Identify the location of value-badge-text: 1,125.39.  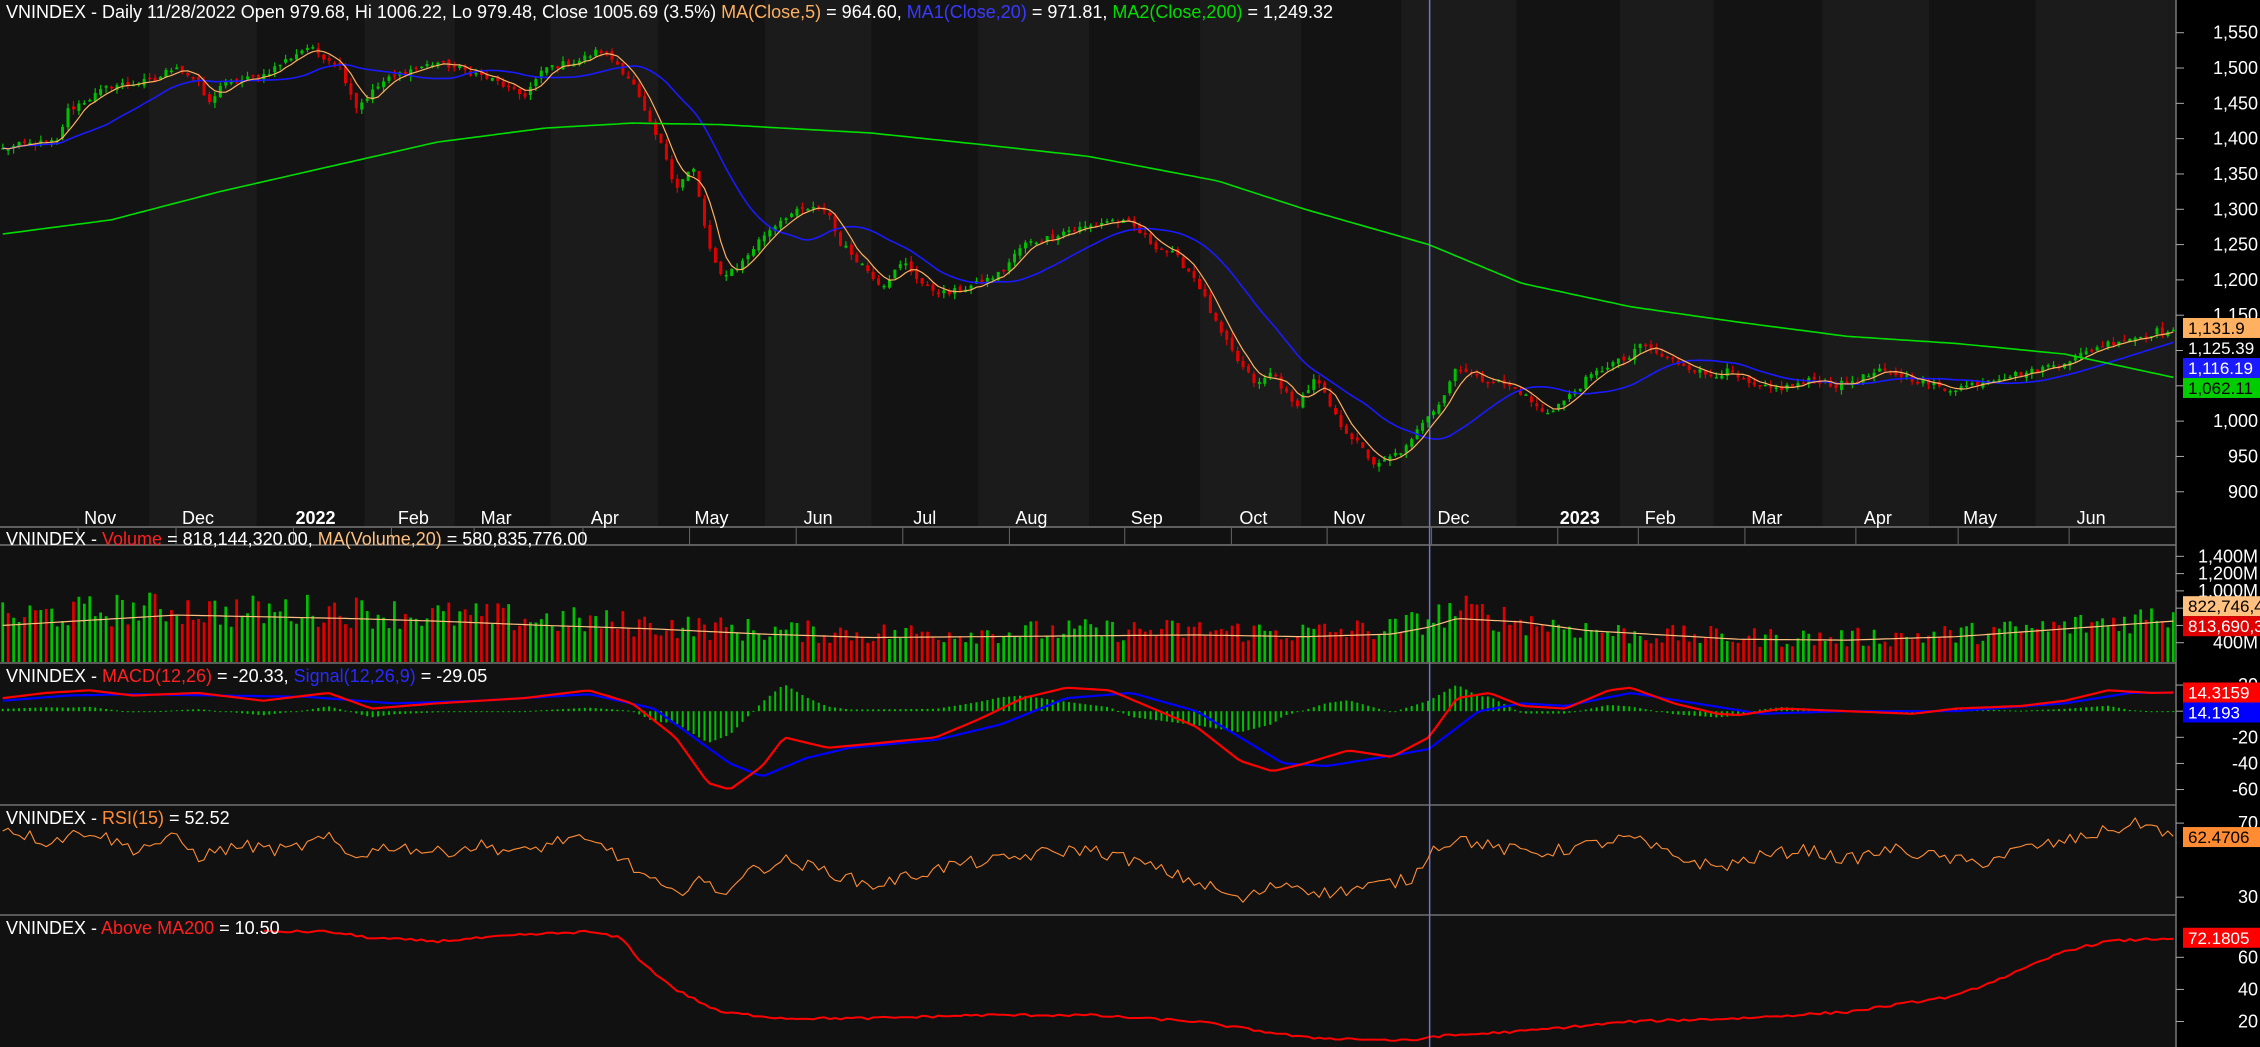
(2221, 348).